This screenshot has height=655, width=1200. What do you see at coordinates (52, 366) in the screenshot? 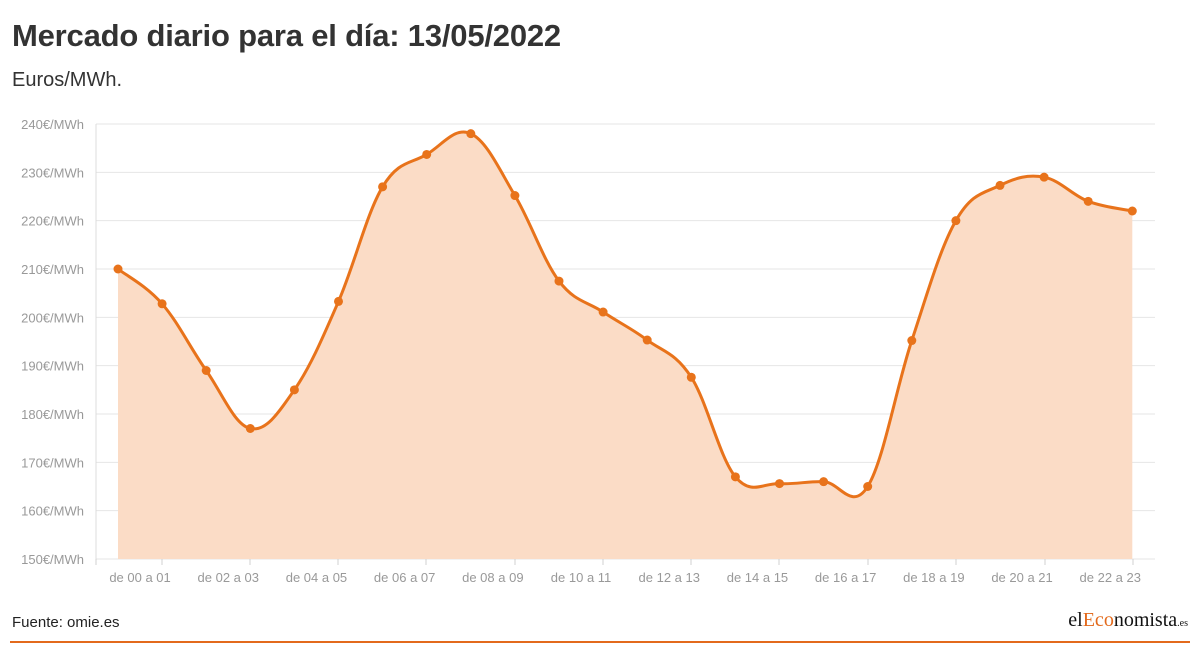
I see `y-tick-label: 190€/MWh` at bounding box center [52, 366].